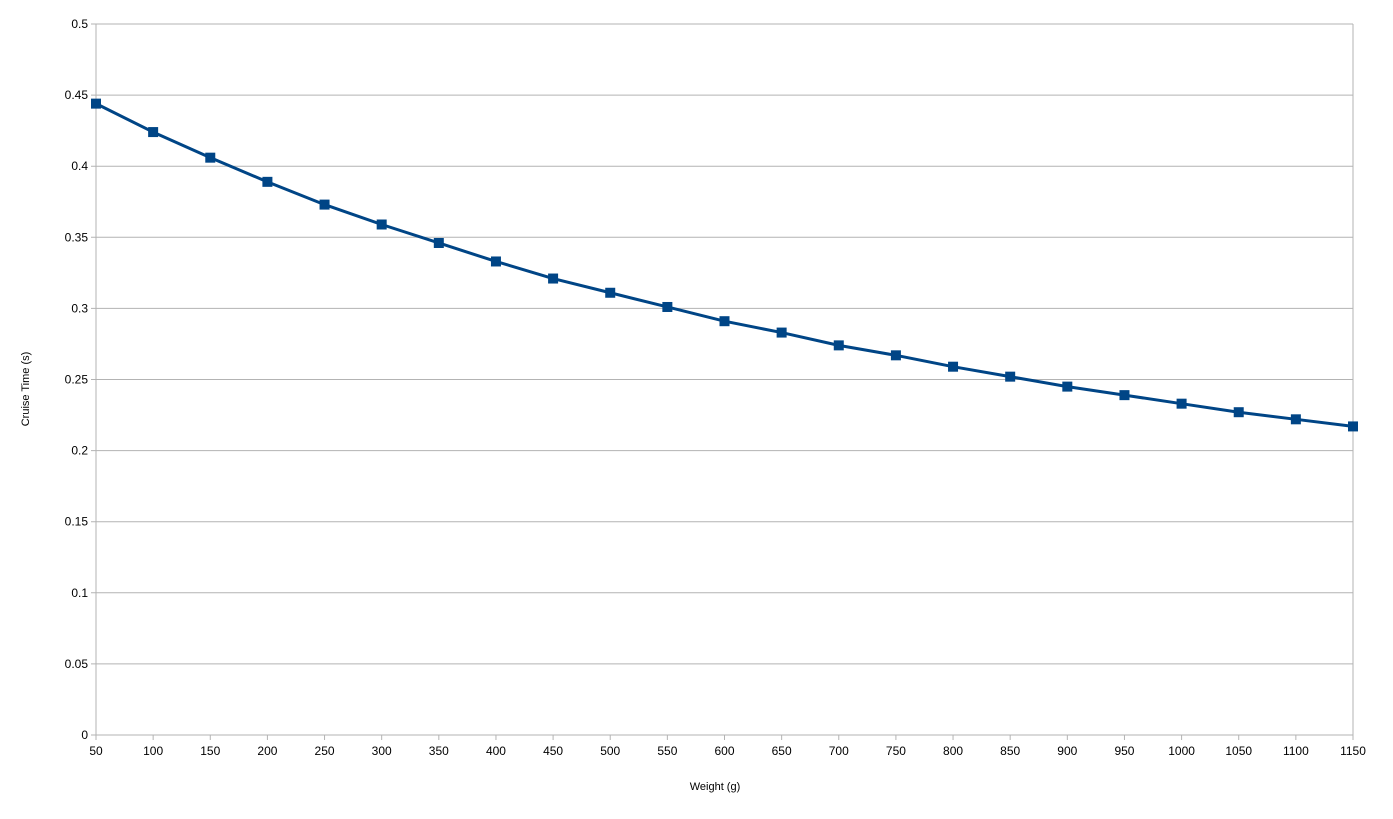  What do you see at coordinates (79, 451) in the screenshot?
I see `y-tick-label: 0.2` at bounding box center [79, 451].